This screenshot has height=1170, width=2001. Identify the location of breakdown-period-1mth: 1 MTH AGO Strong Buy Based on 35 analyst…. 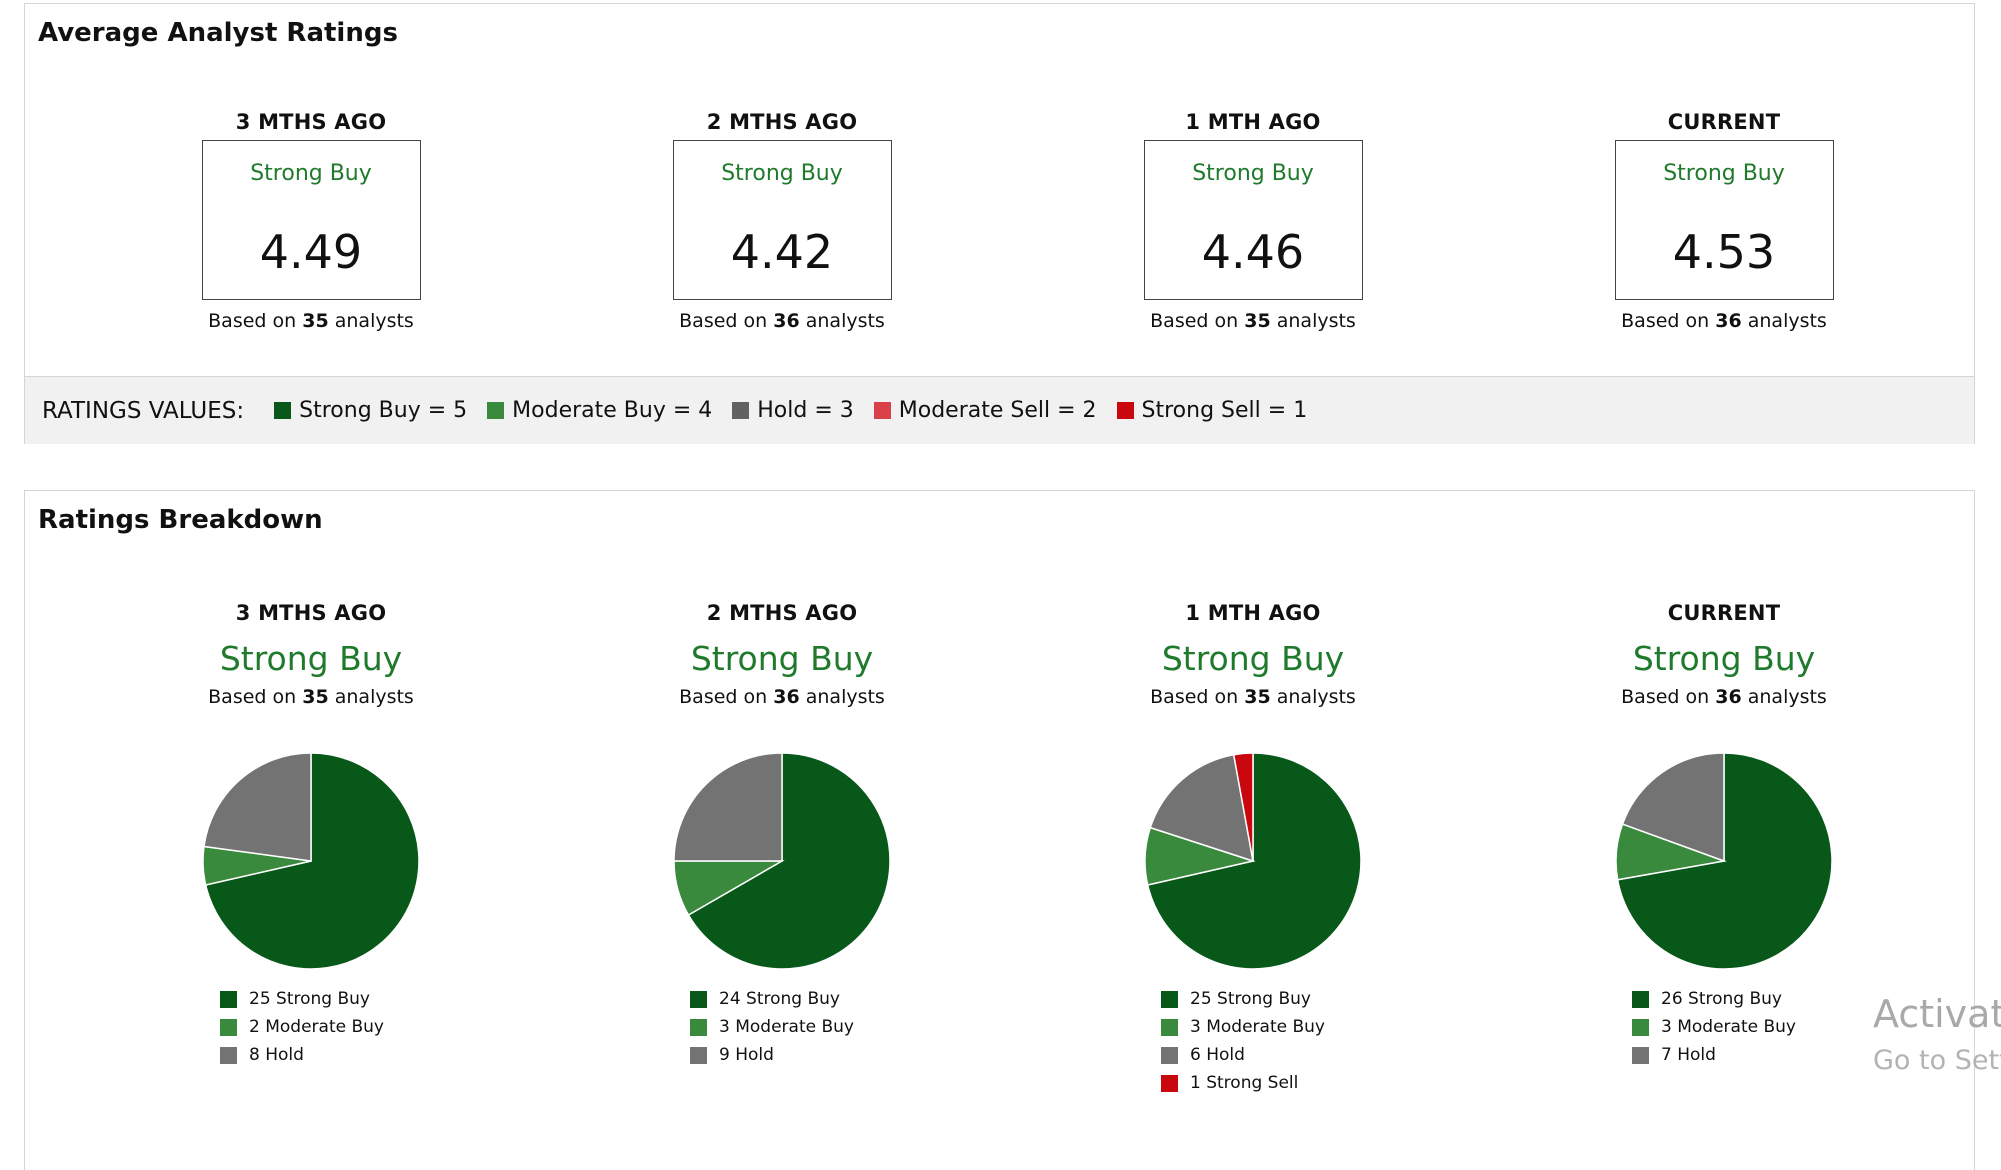
(1253, 654).